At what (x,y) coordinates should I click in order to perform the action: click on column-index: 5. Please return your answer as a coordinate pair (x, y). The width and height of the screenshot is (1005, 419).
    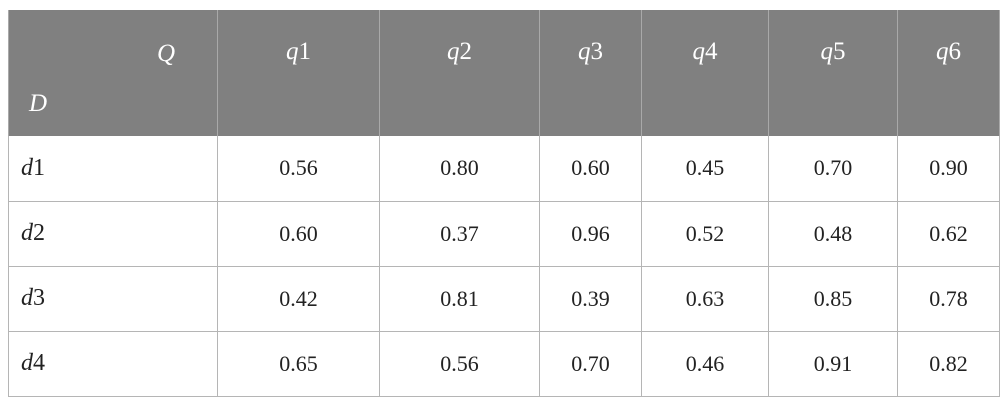
    Looking at the image, I should click on (839, 51).